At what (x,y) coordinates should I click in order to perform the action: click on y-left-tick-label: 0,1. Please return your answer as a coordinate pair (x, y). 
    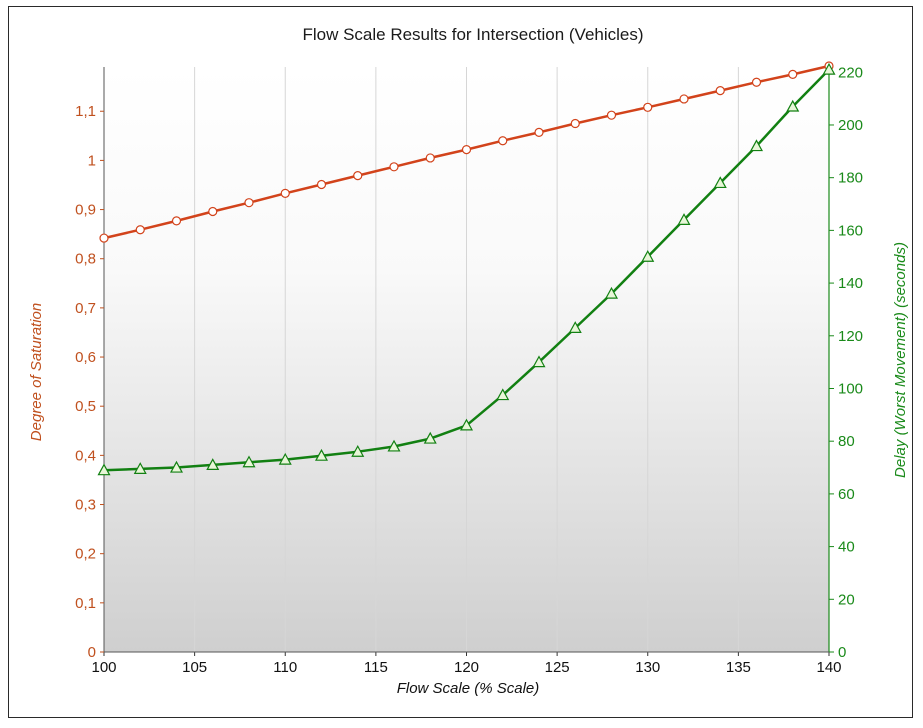
    Looking at the image, I should click on (85, 603).